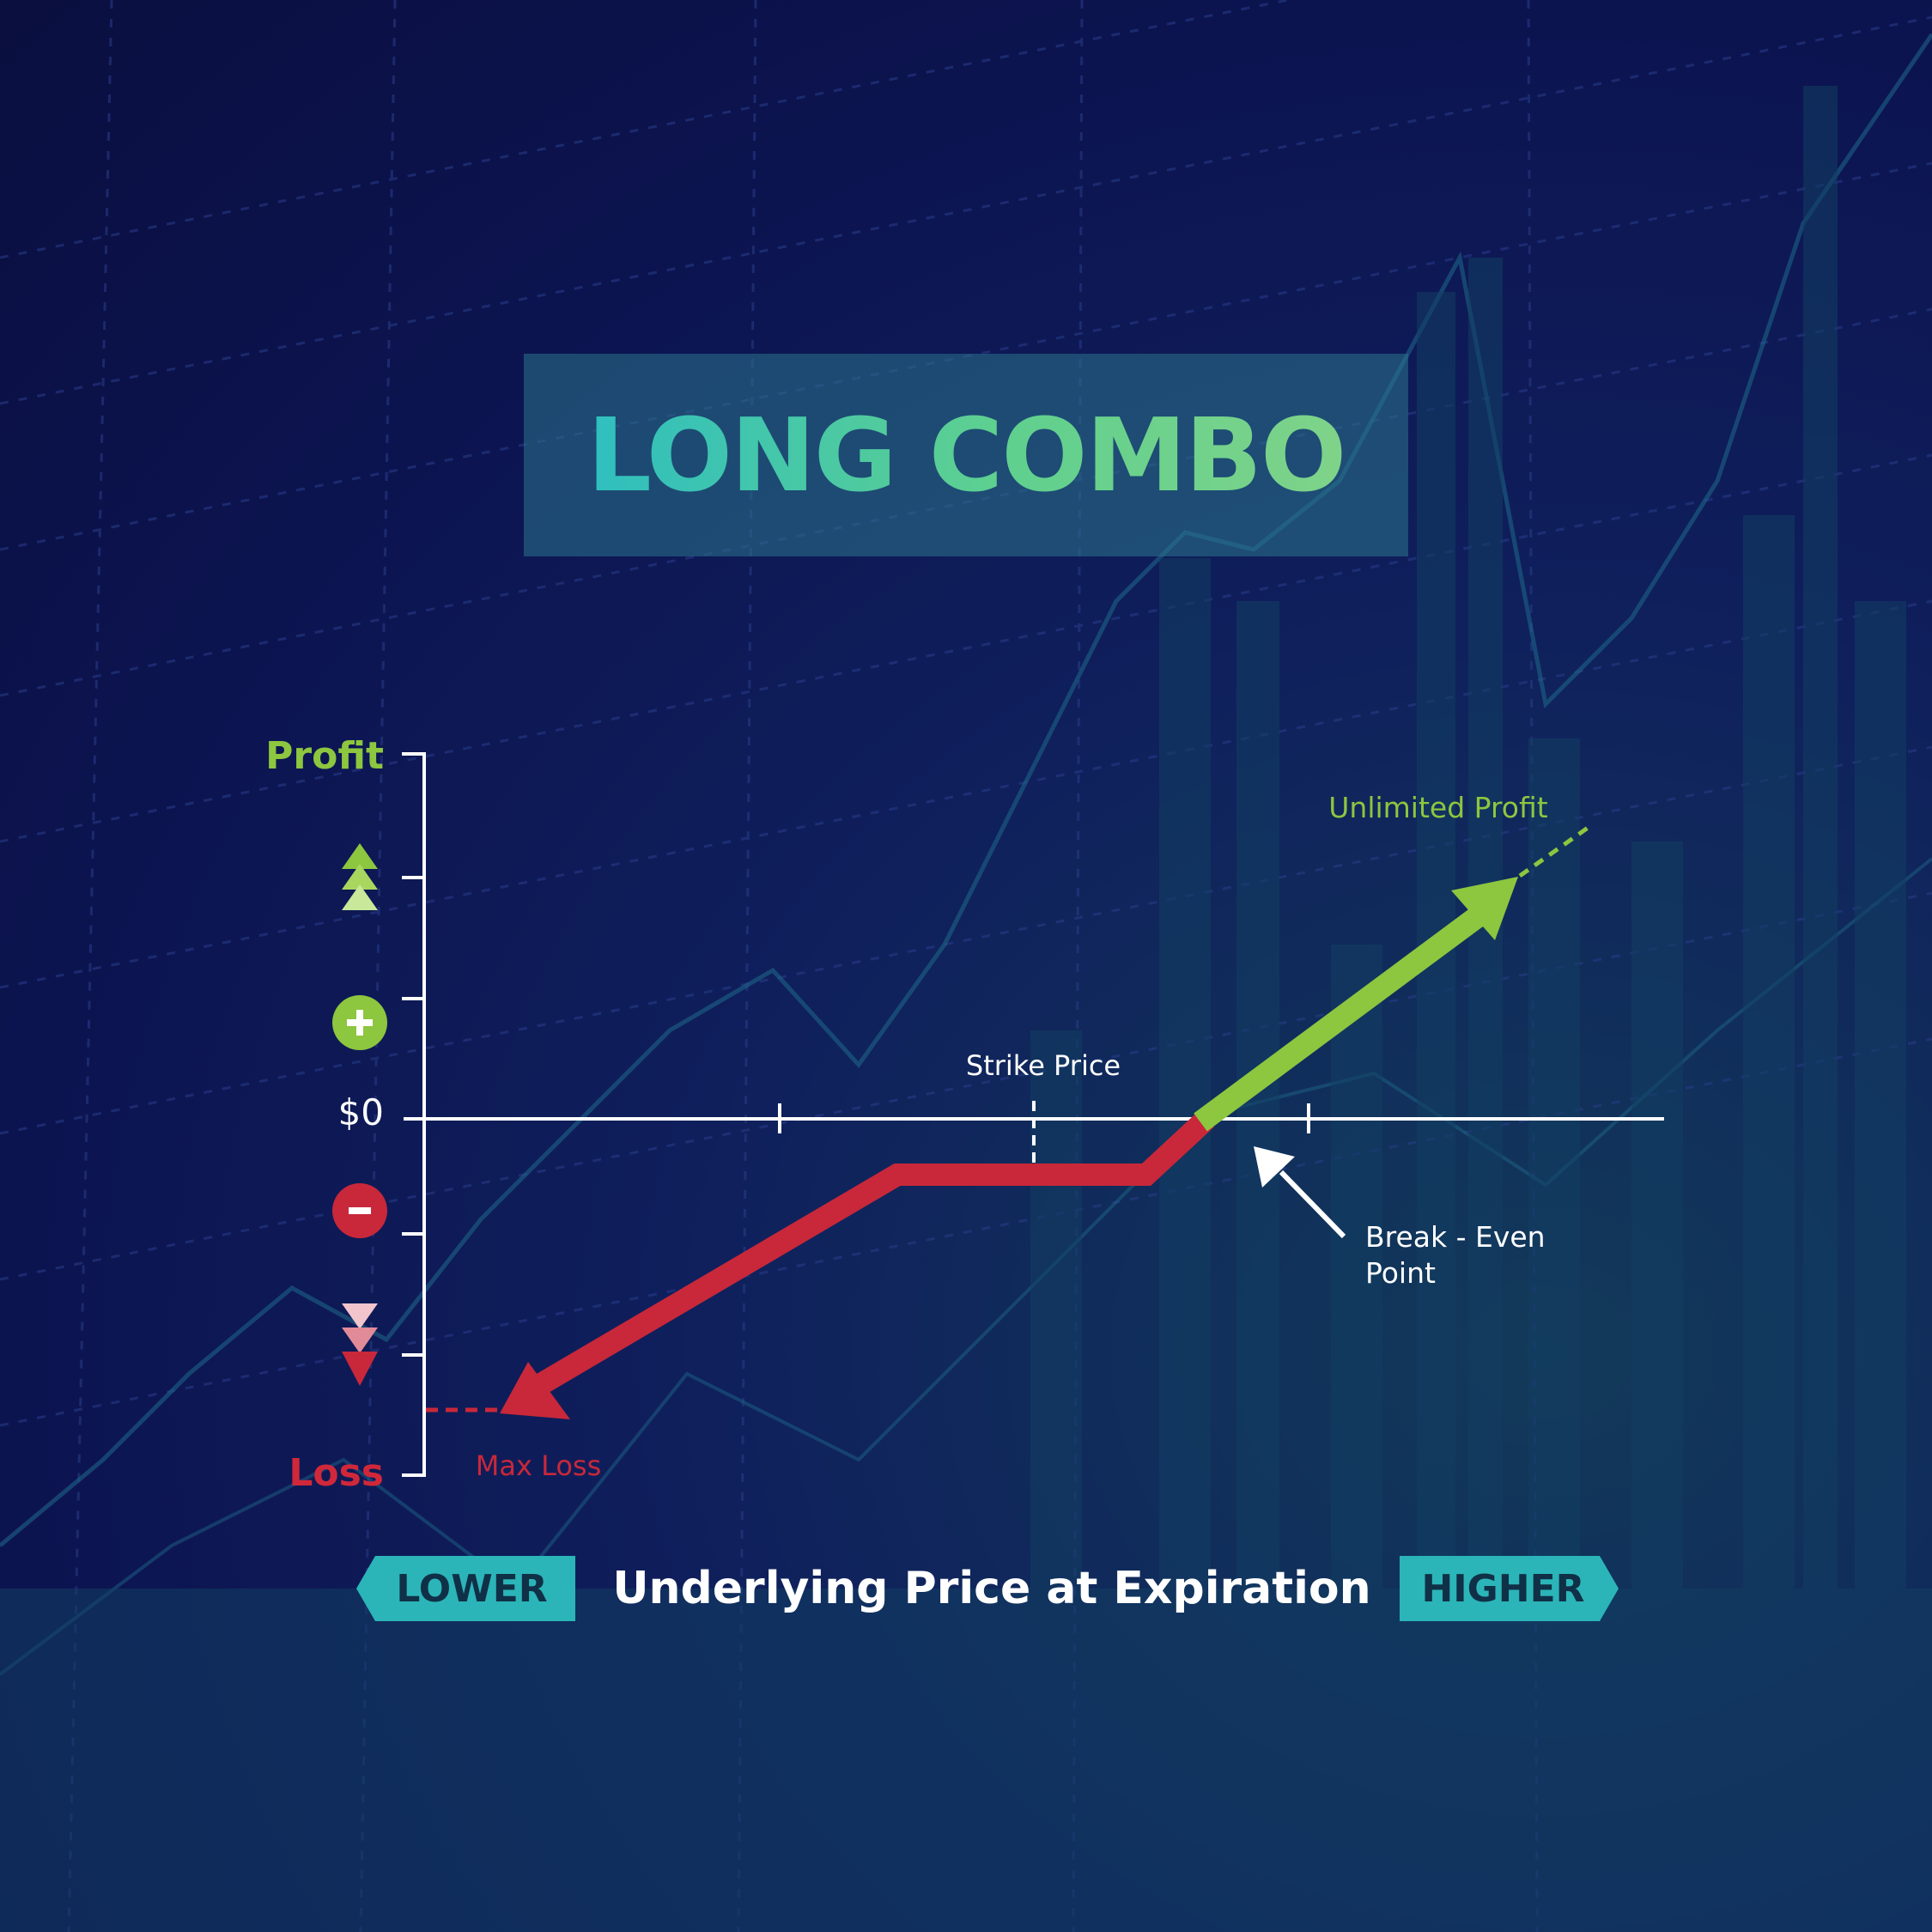 Image resolution: width=1932 pixels, height=1932 pixels. I want to click on unlimited-profit-dashed-line, so click(1555, 850).